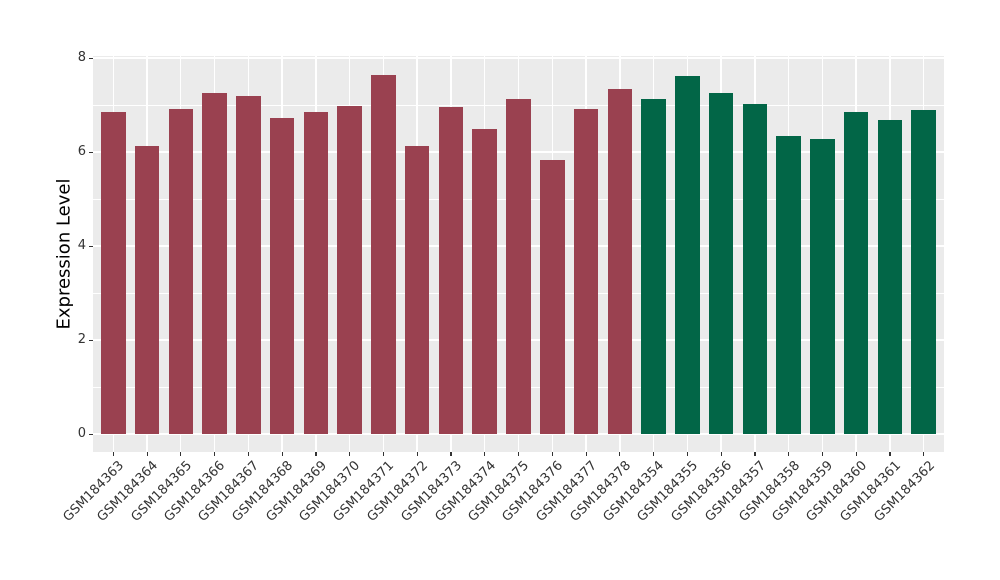  What do you see at coordinates (81, 57) in the screenshot?
I see `y-axis-tick-label: 8` at bounding box center [81, 57].